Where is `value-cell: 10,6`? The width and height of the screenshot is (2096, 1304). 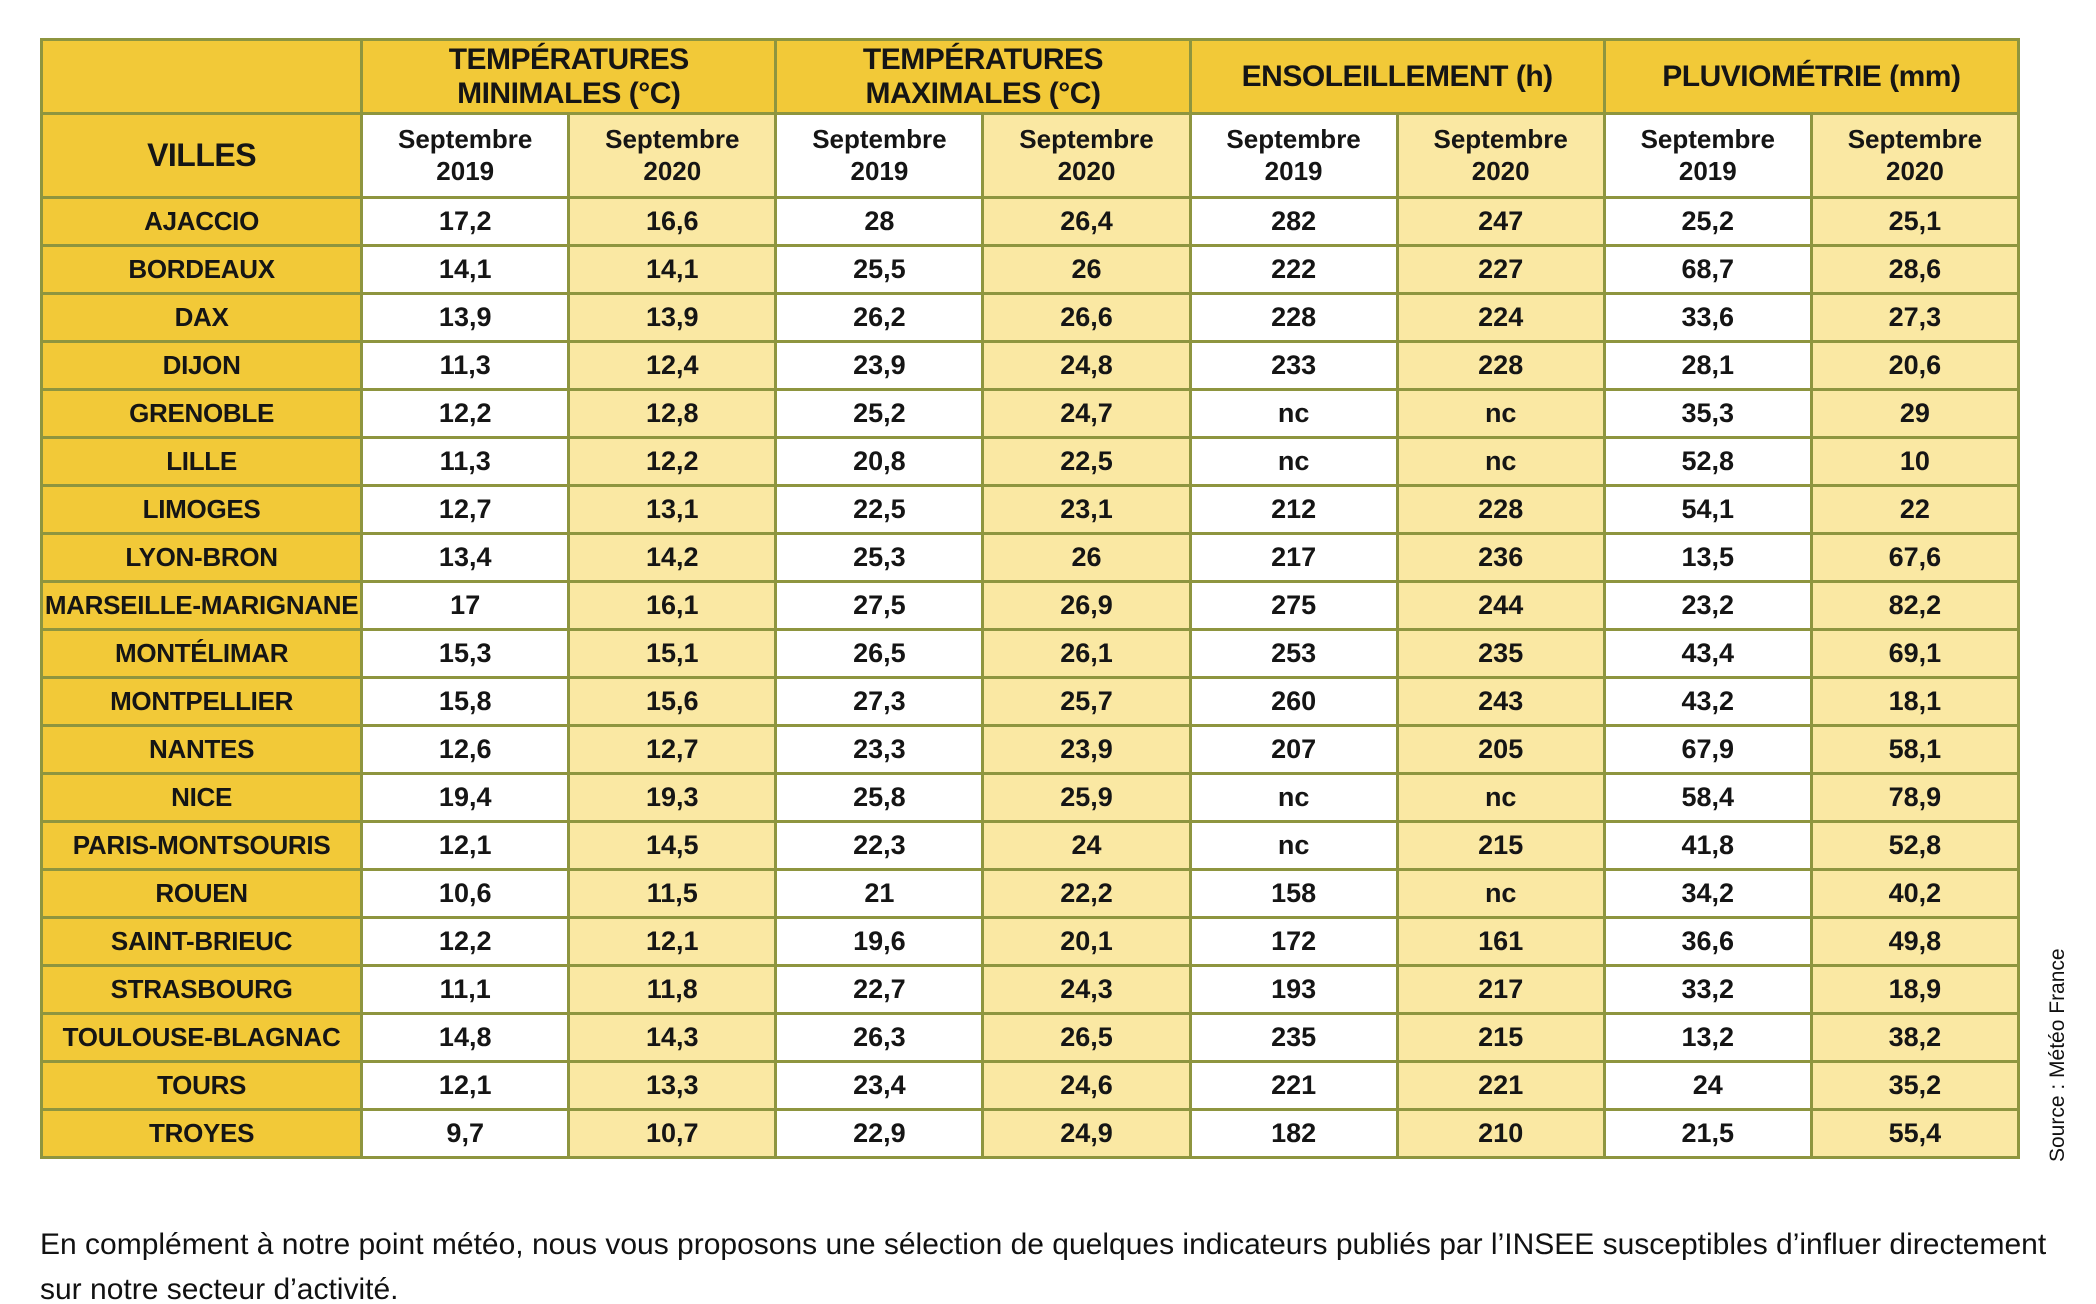 value-cell: 10,6 is located at coordinates (465, 893).